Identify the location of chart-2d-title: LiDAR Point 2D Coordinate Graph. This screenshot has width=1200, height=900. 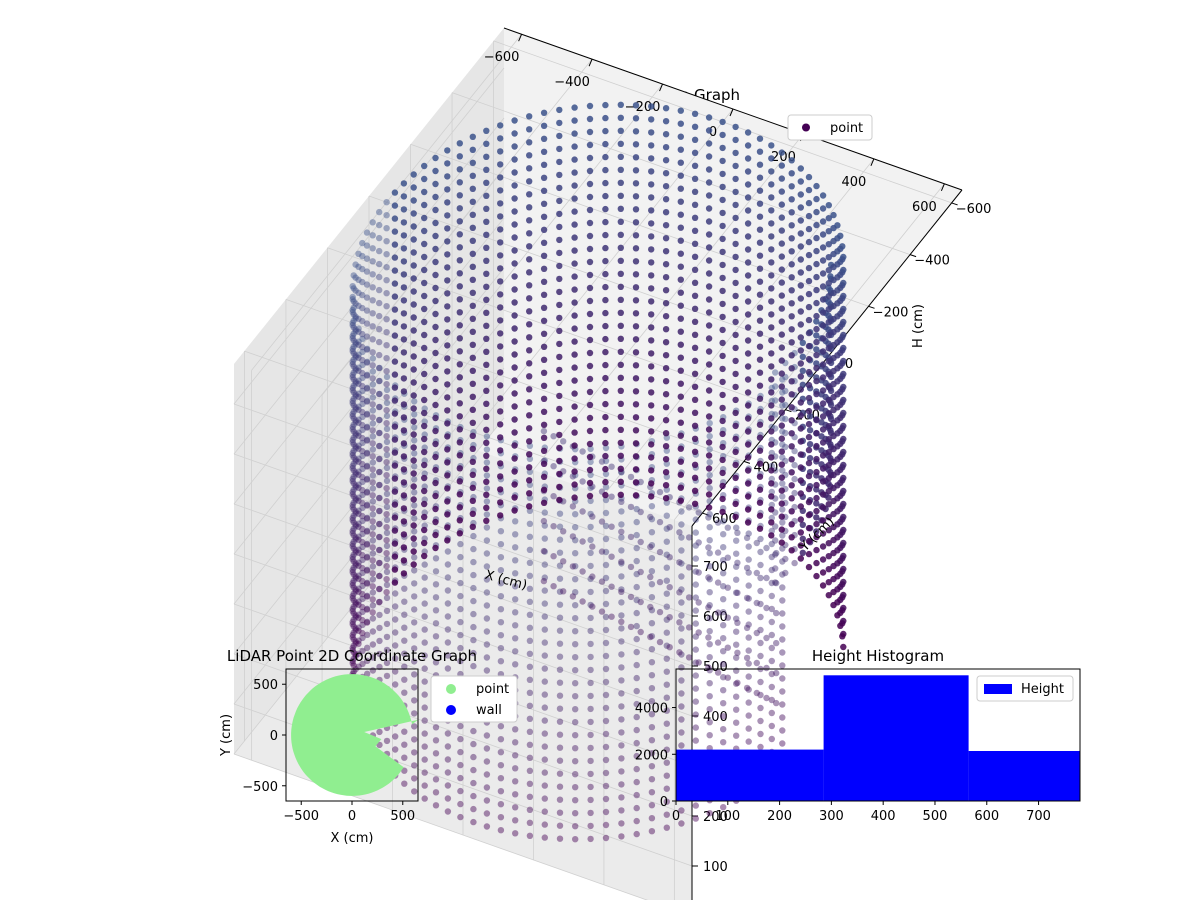
(352, 656).